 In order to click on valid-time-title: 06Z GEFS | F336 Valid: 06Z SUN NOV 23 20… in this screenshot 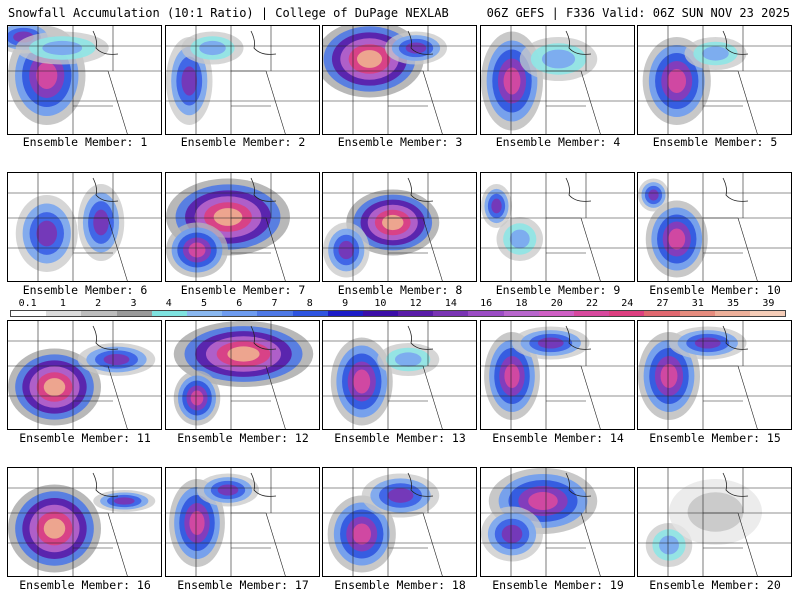, I will do `click(638, 13)`.